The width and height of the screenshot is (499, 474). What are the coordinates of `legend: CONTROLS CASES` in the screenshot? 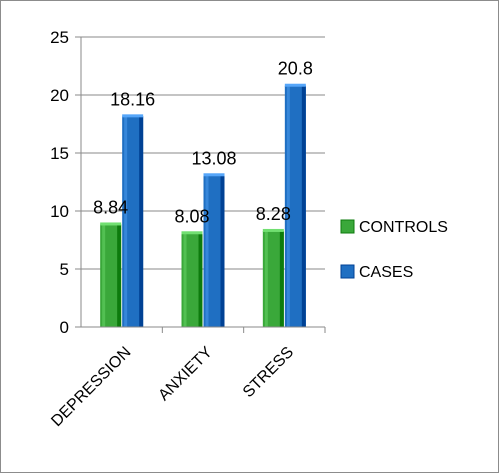 It's located at (394, 250).